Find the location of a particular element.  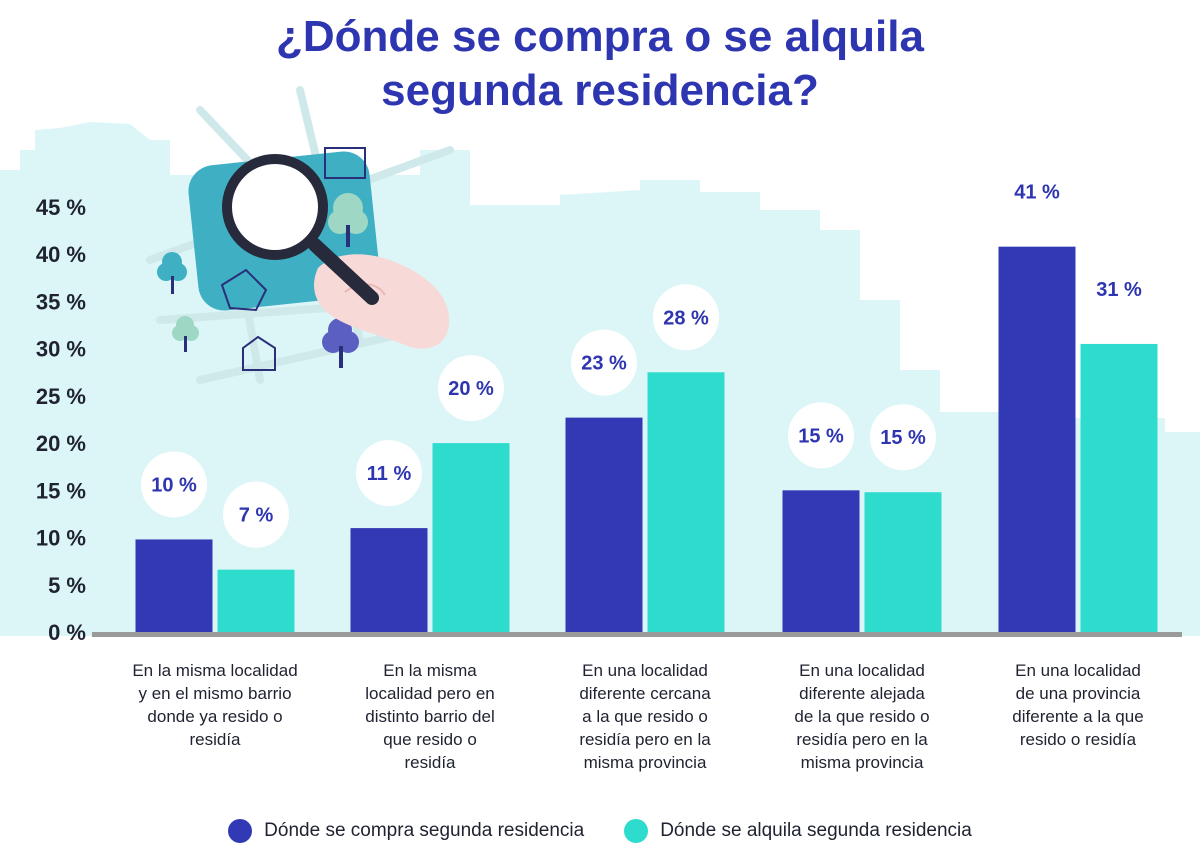

data-label: 20 % is located at coordinates (471, 389).